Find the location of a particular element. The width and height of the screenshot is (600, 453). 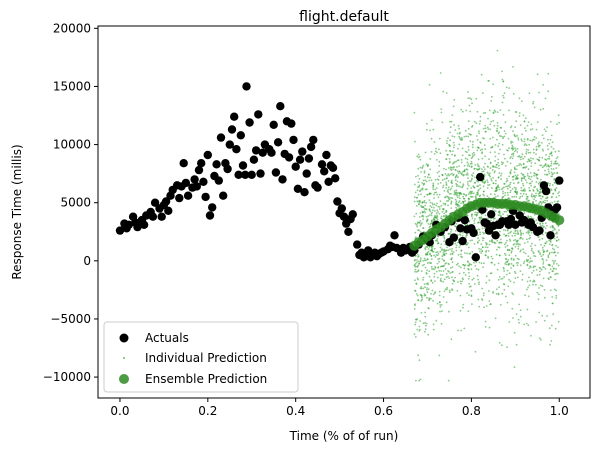

y-tick-label: 20000 is located at coordinates (72, 28).